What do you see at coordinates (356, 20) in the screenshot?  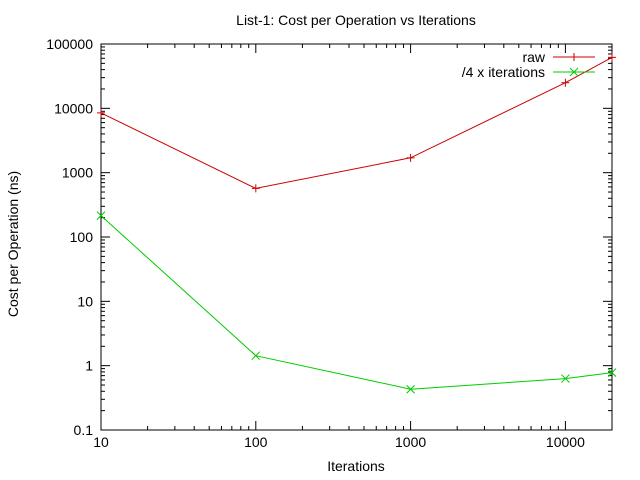 I see `chart-title: List-1: Cost per Operation vs Iterations` at bounding box center [356, 20].